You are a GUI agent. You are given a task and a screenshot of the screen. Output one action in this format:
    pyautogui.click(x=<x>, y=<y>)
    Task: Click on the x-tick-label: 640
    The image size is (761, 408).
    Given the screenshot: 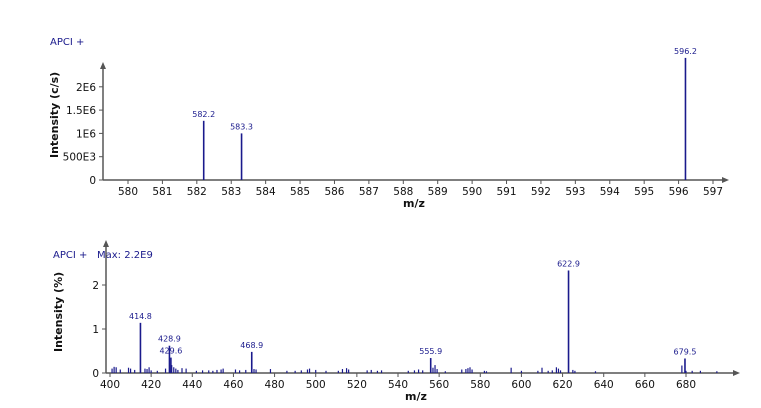 What is the action you would take?
    pyautogui.click(x=604, y=385)
    